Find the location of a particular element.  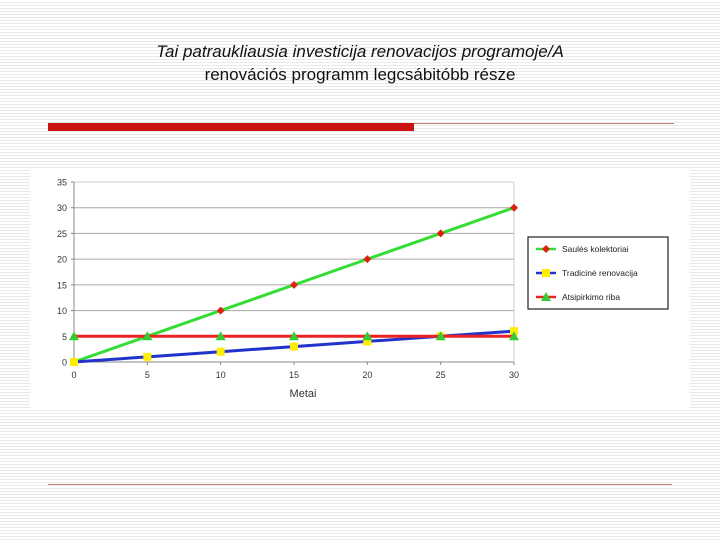

y-tick-label: 10 is located at coordinates (62, 311).